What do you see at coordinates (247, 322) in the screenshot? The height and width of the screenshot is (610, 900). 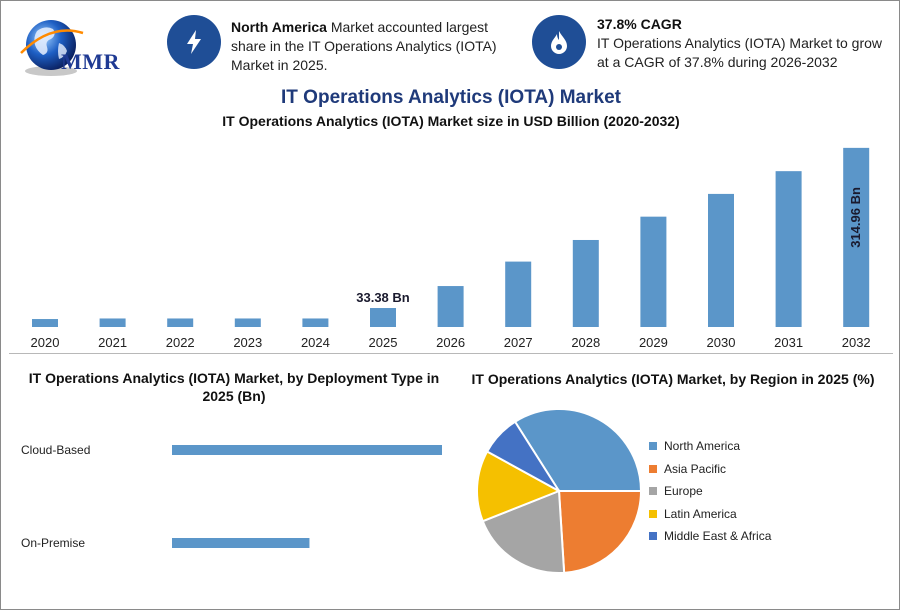 I see `bar-2023` at bounding box center [247, 322].